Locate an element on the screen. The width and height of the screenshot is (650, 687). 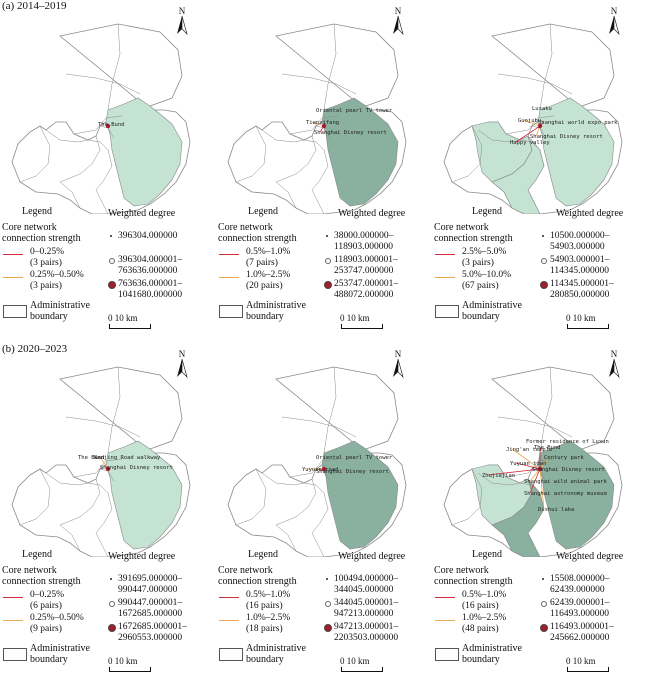
weighted-degree-range: 391695.000000– 990447.000000 is located at coordinates (150, 584).